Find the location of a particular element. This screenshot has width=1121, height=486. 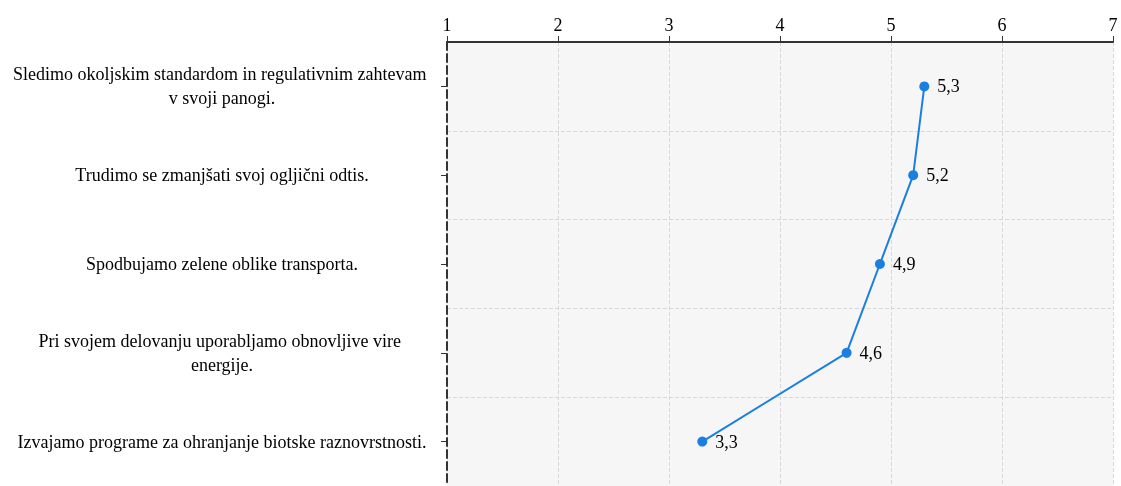

x-tick-label: 3 is located at coordinates (669, 25).